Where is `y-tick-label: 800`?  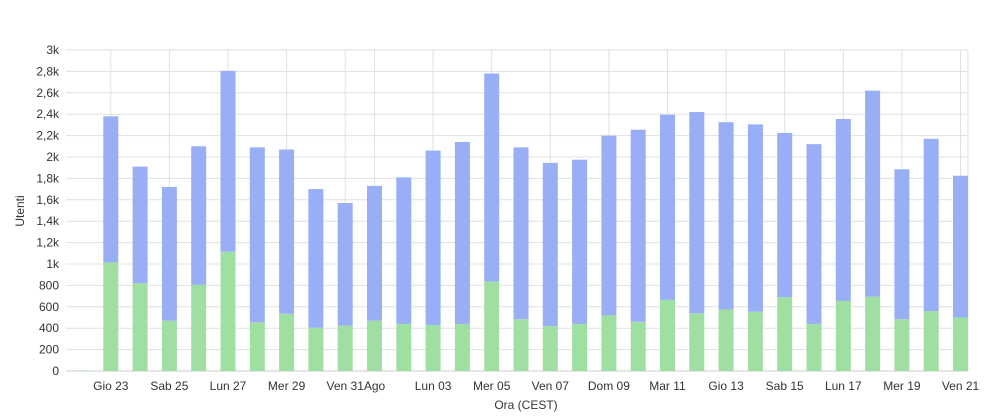 y-tick-label: 800 is located at coordinates (49, 285).